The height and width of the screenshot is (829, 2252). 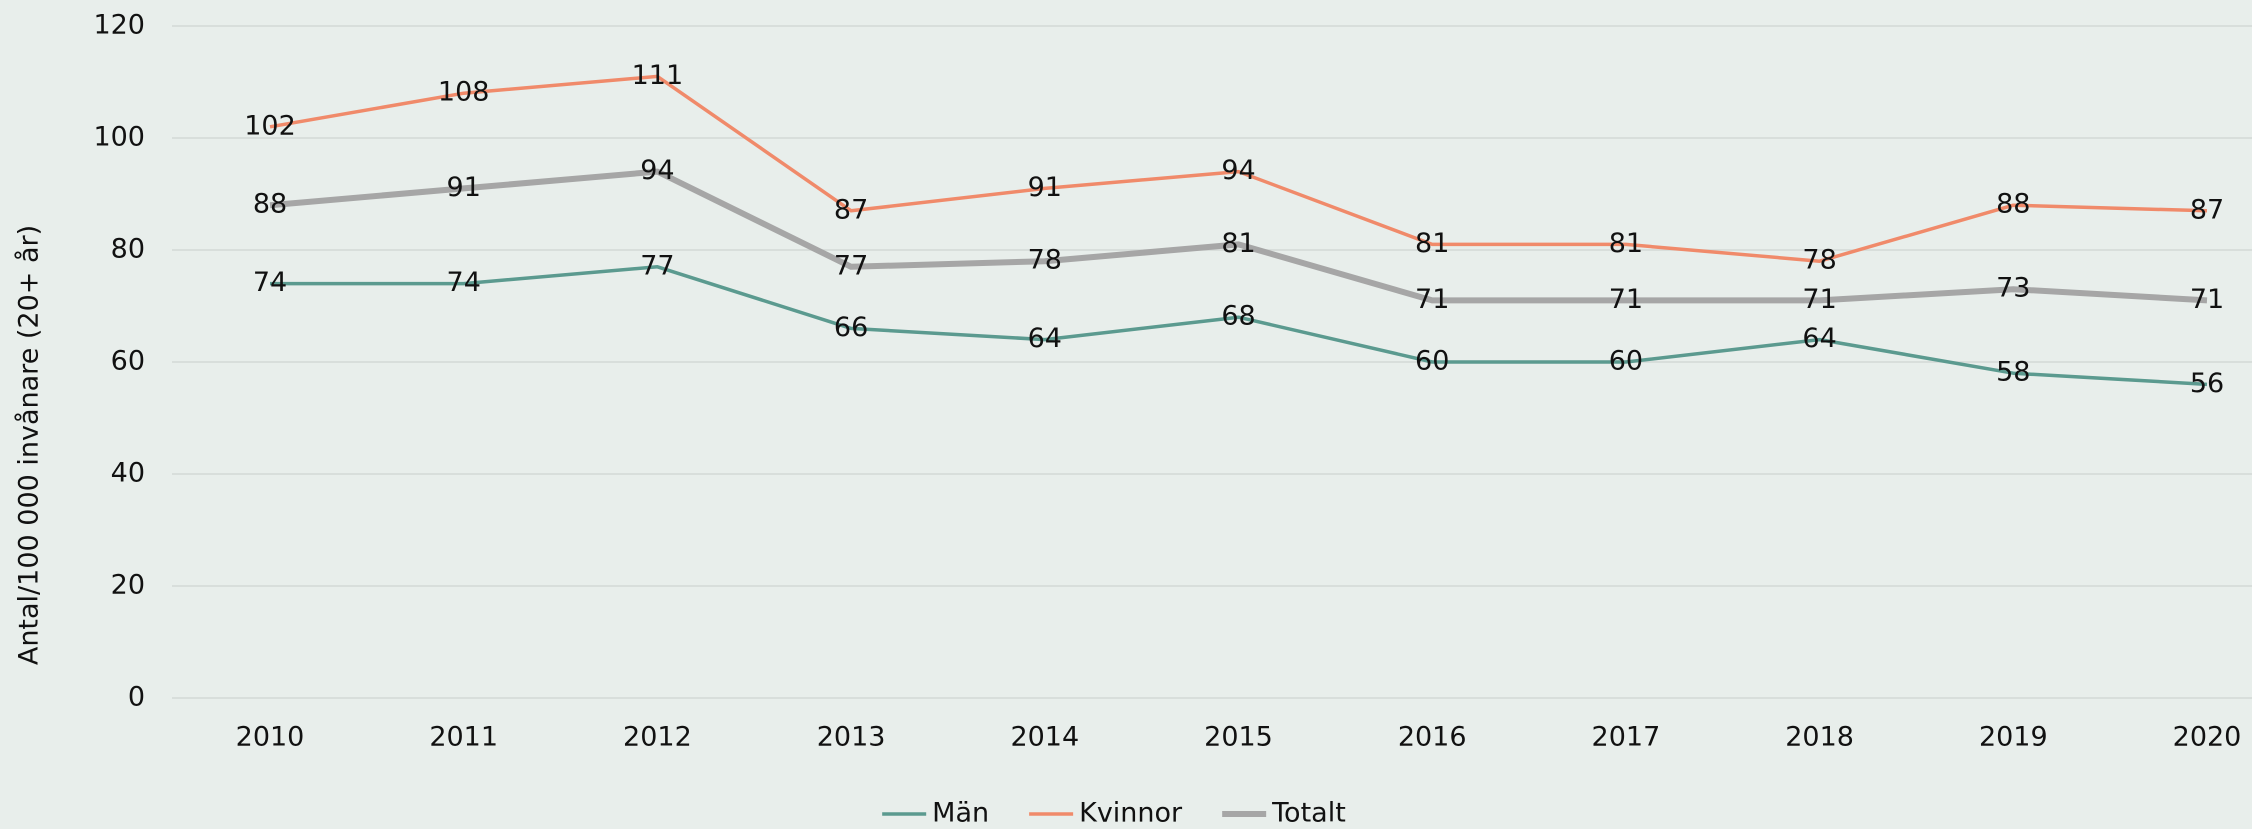 What do you see at coordinates (851, 737) in the screenshot?
I see `x-tick-label: 2013` at bounding box center [851, 737].